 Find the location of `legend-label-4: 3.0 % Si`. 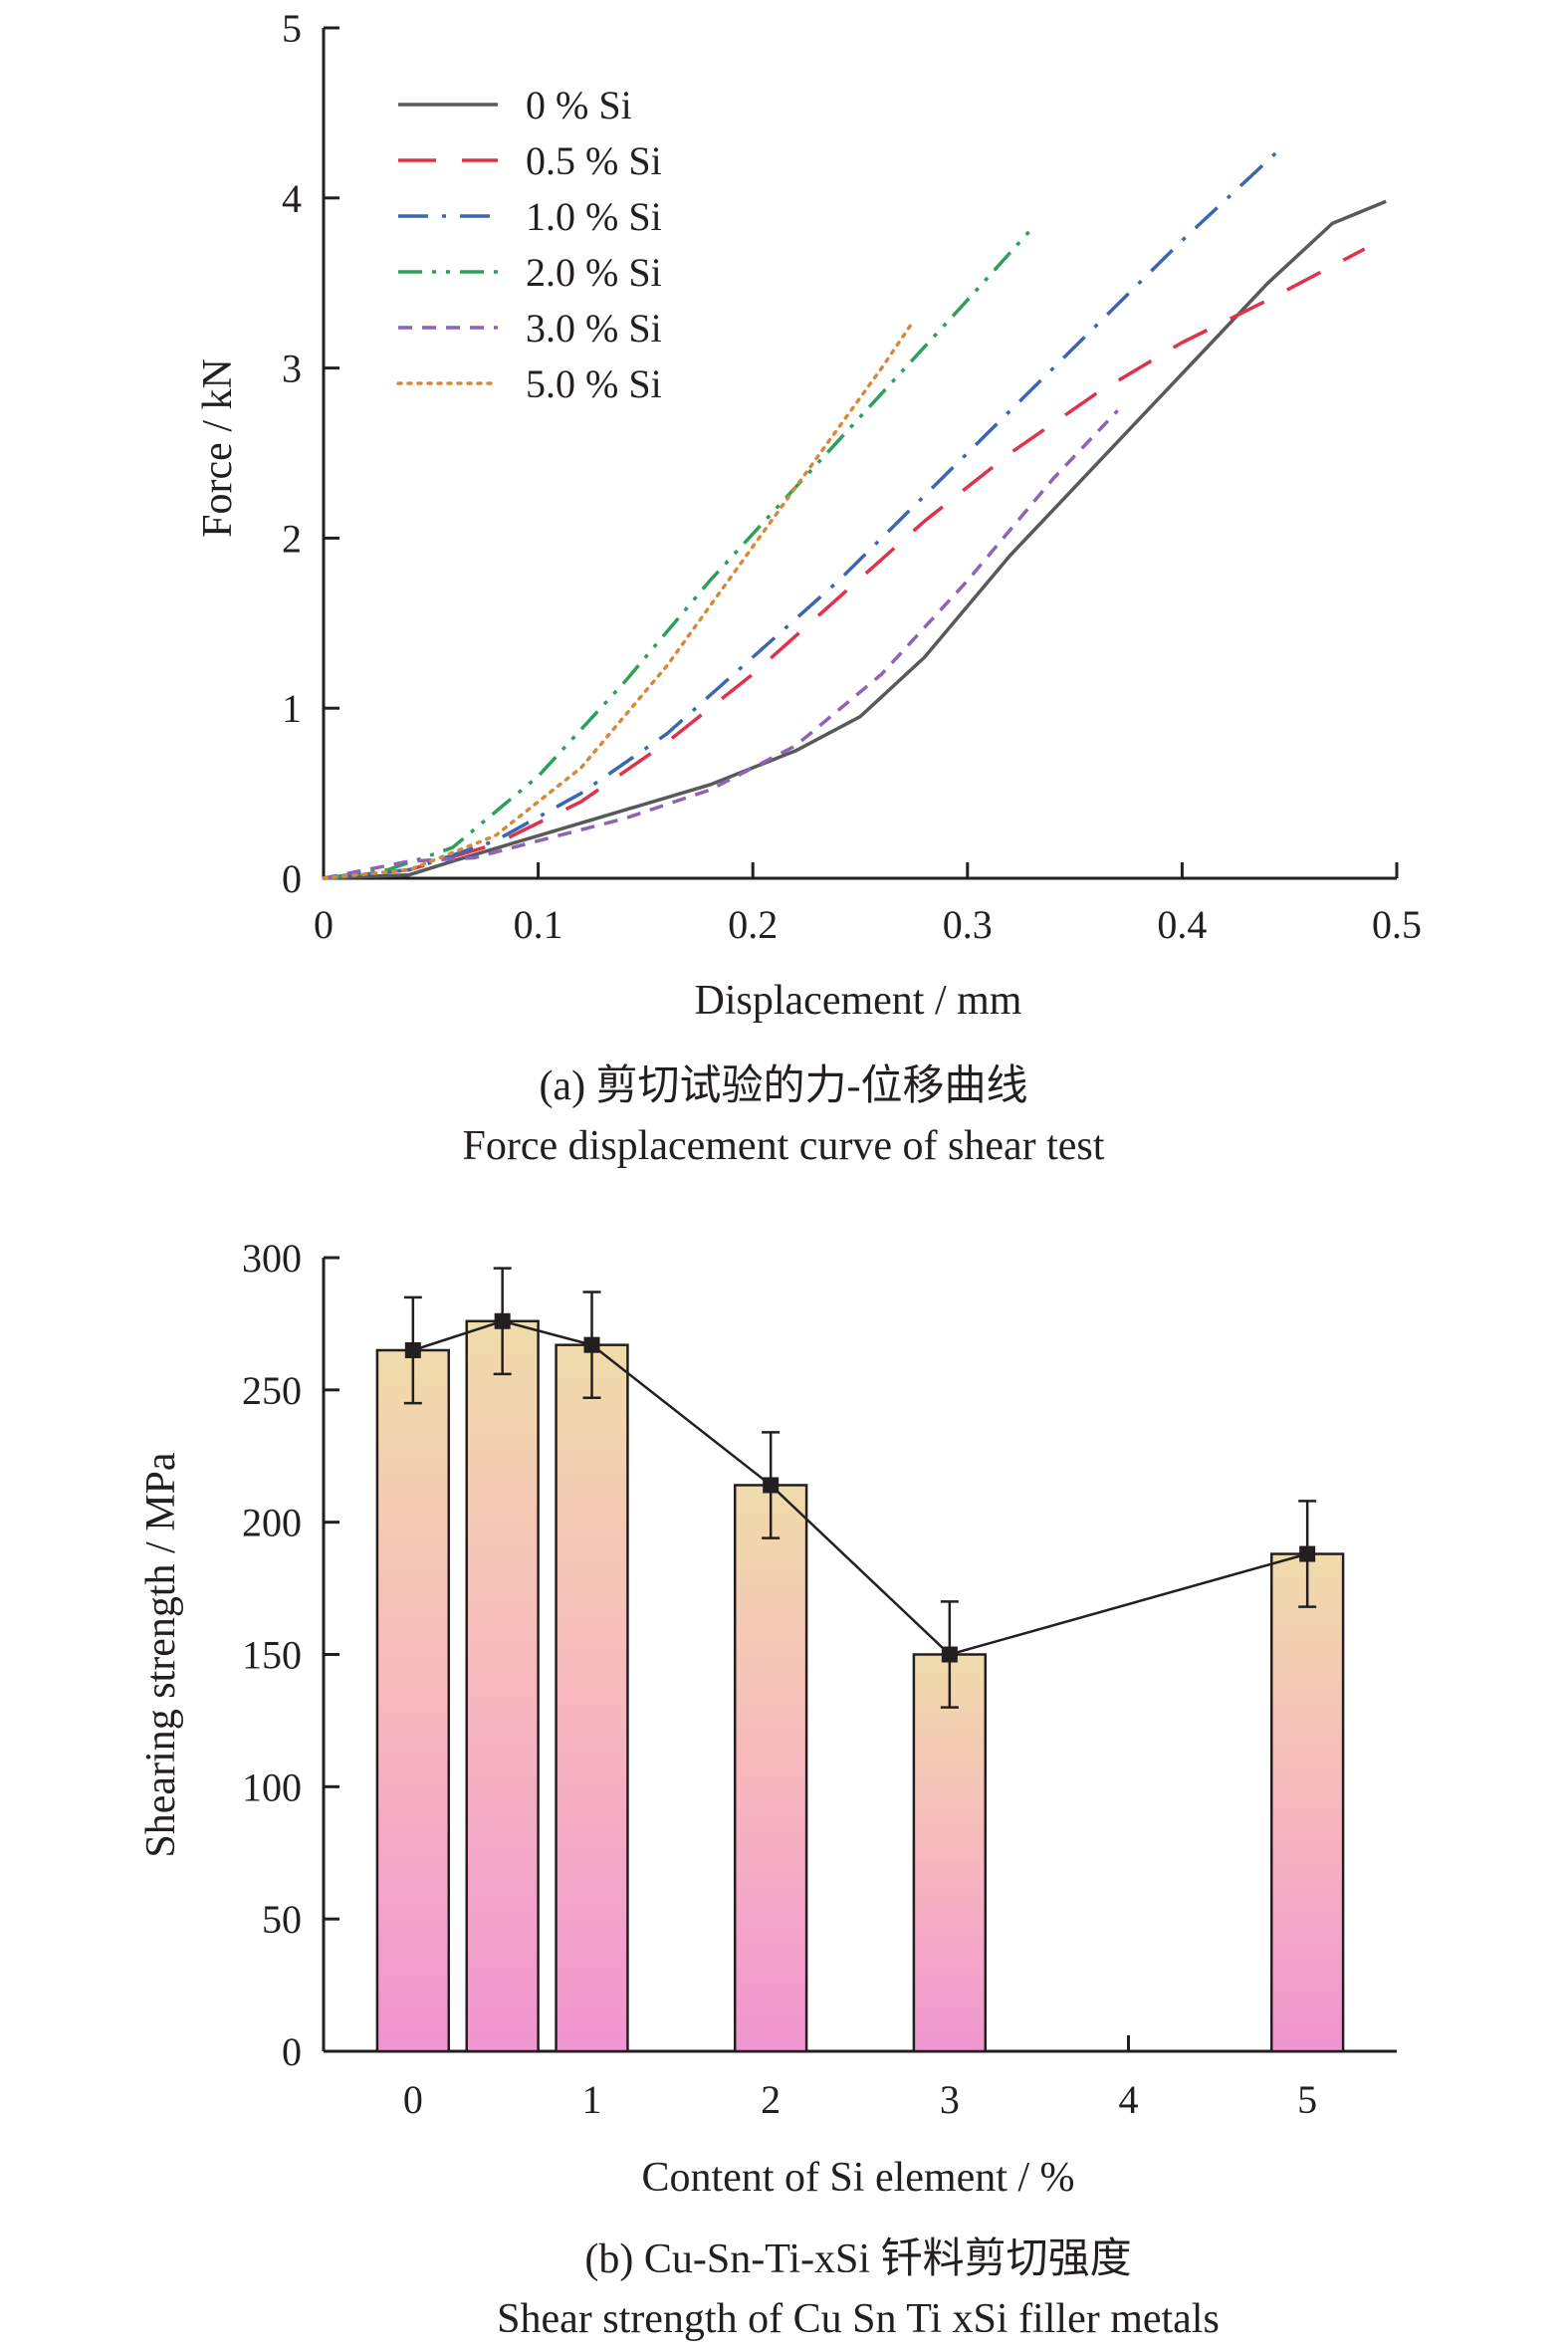

legend-label-4: 3.0 % Si is located at coordinates (594, 328).